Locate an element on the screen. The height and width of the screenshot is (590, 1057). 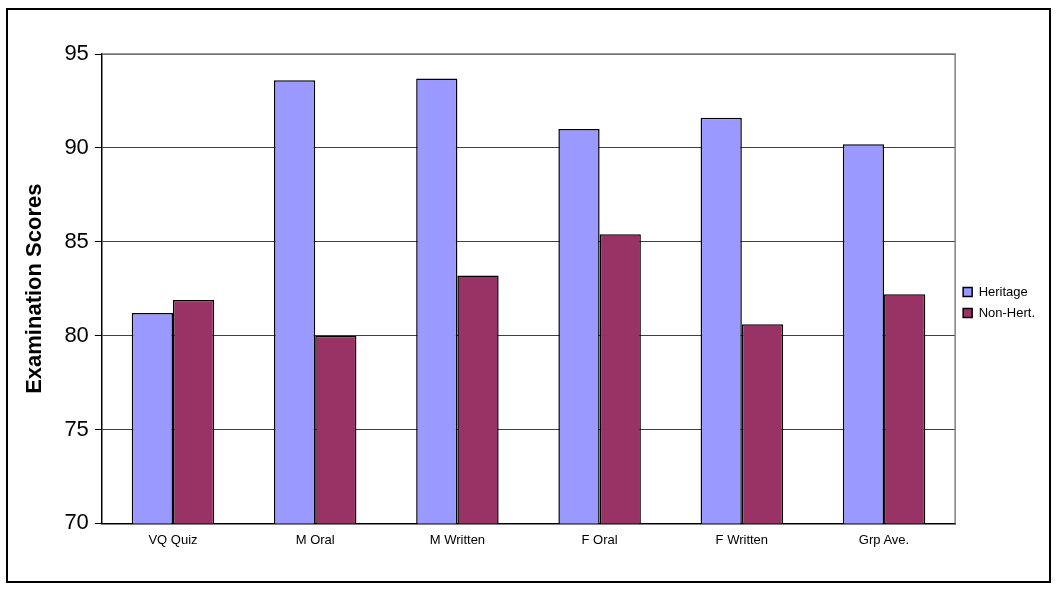
y-tick-label: 70 is located at coordinates (76, 522).